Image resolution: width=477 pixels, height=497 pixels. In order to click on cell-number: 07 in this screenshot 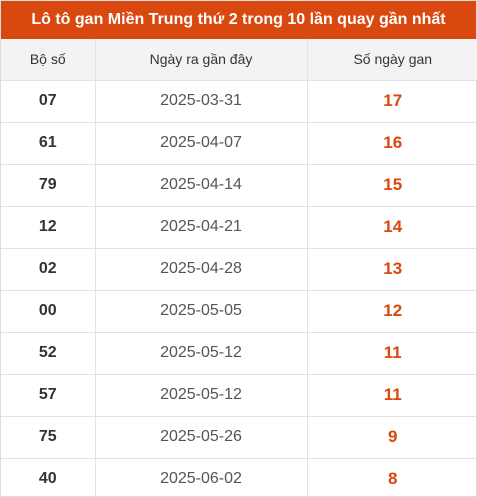, I will do `click(47, 100)`.